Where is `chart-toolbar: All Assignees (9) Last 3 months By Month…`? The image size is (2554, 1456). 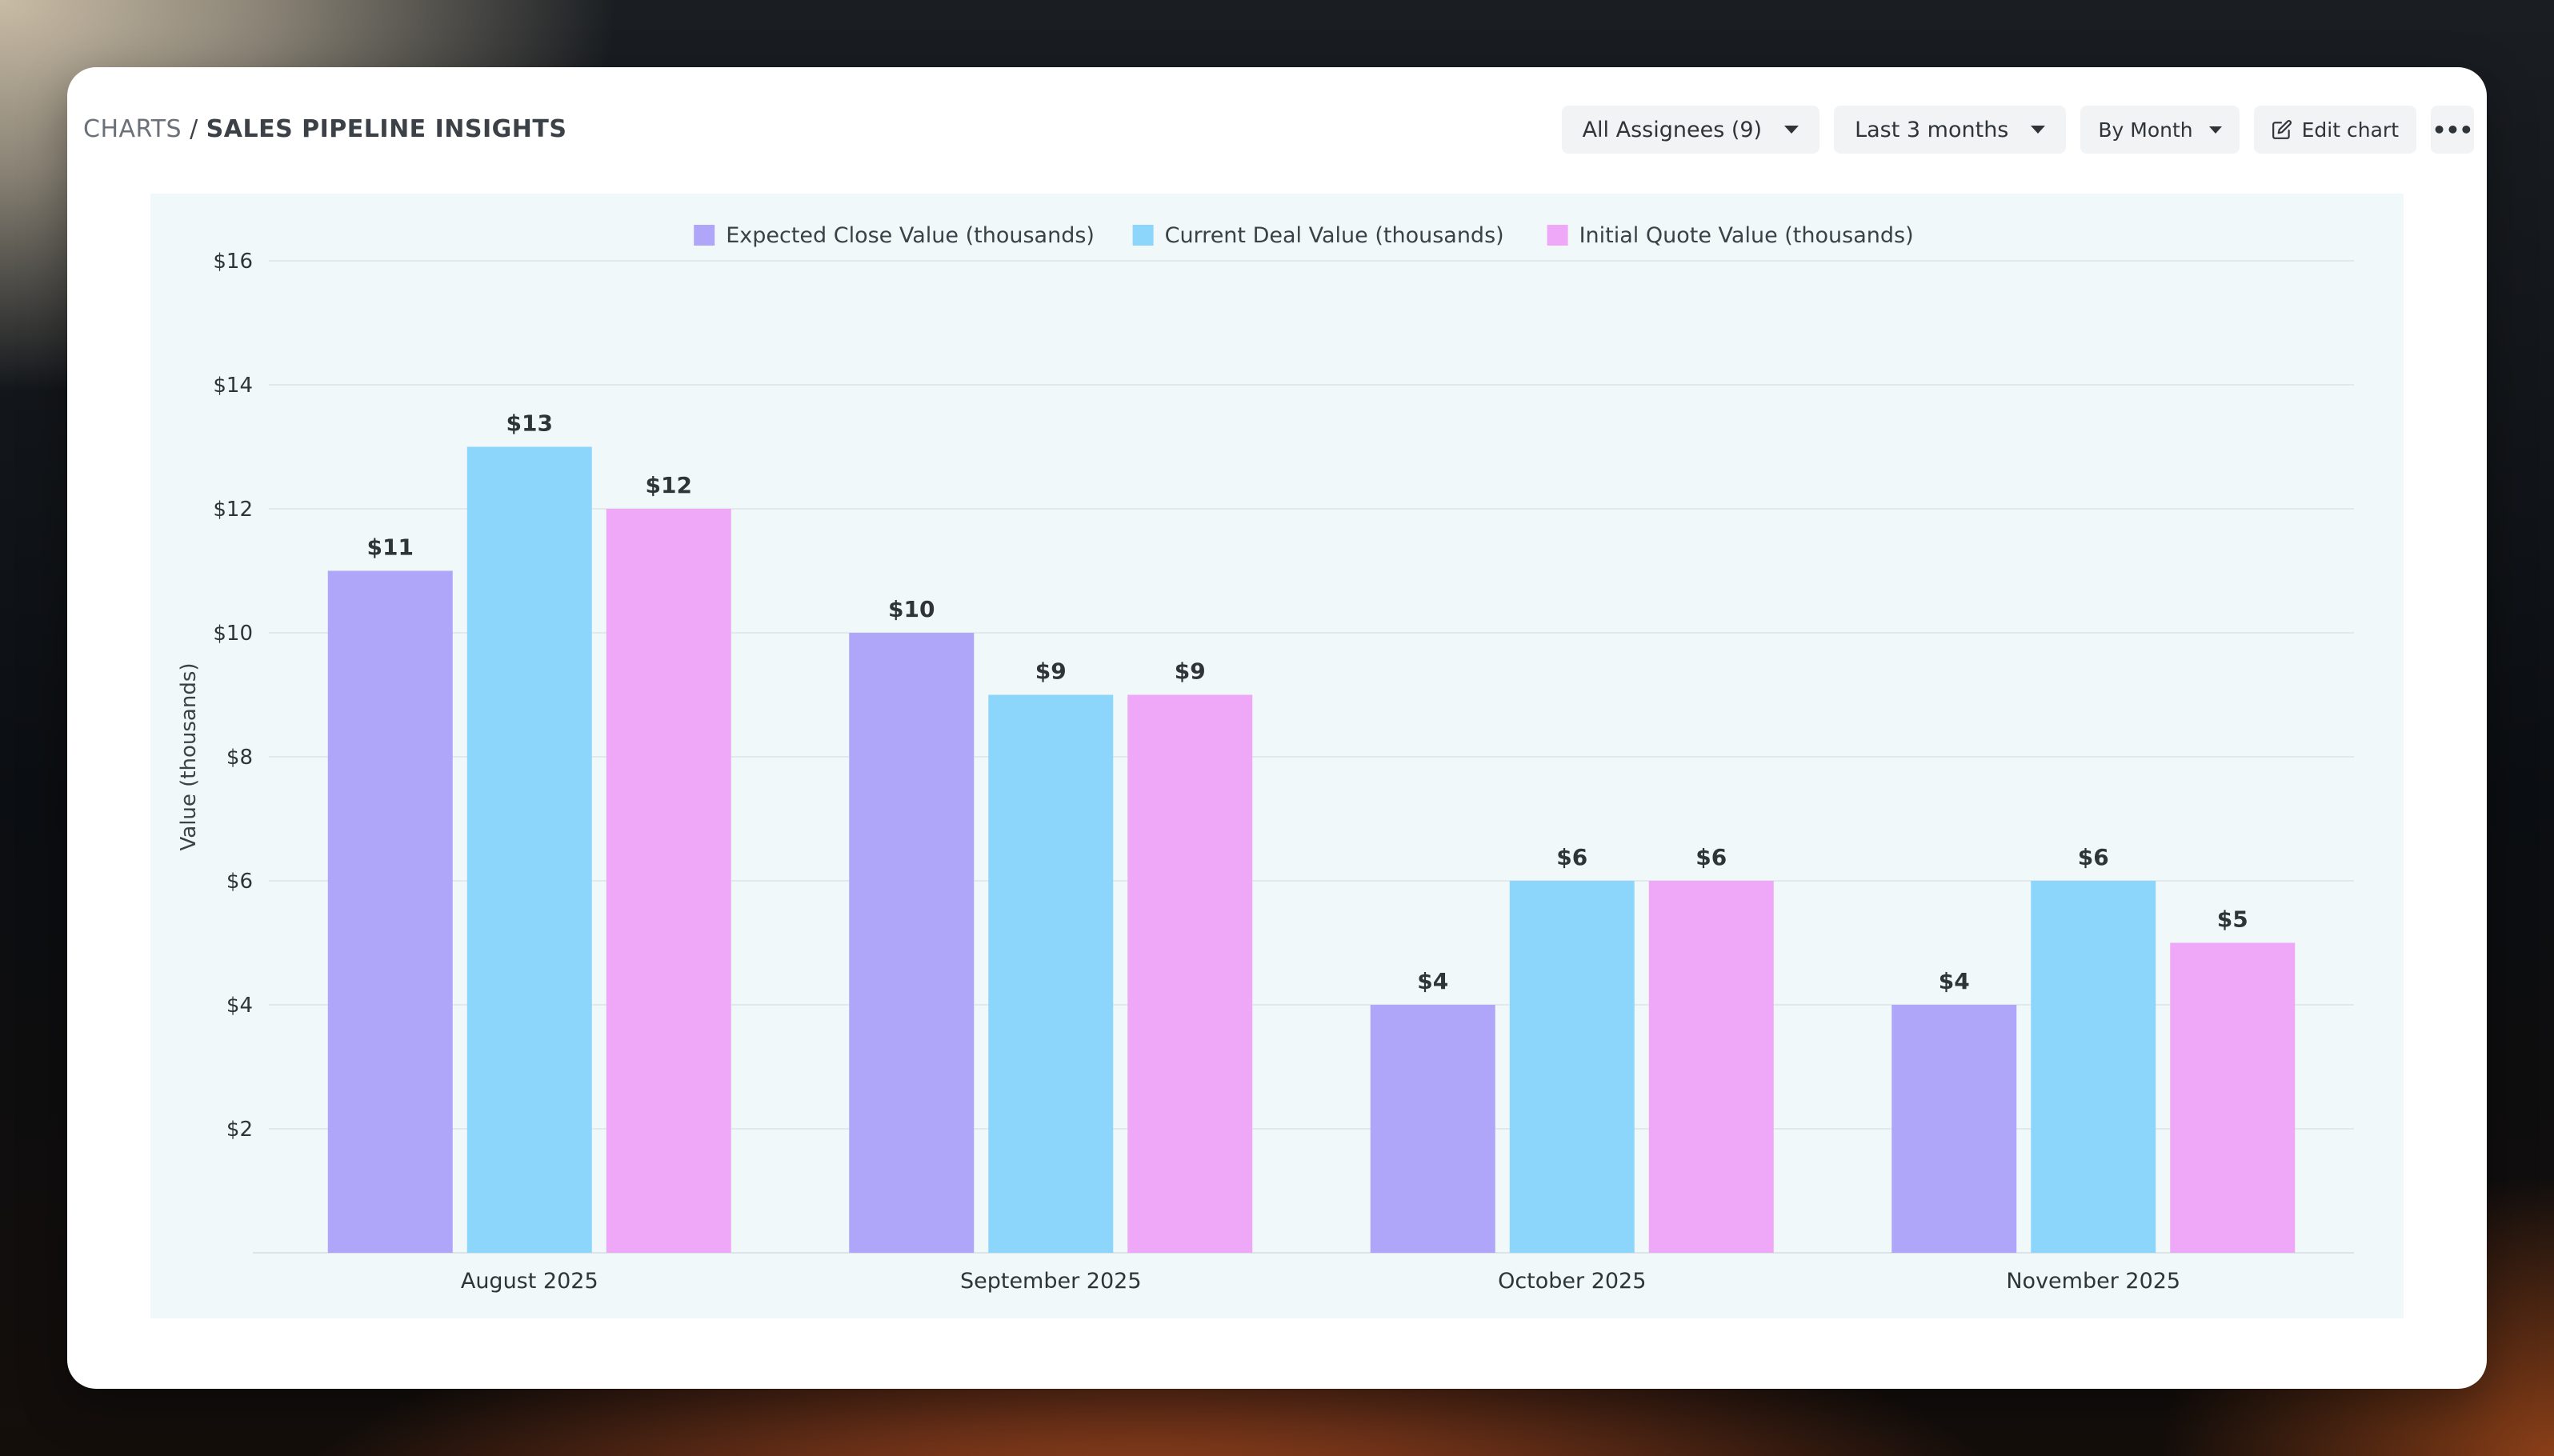
chart-toolbar: All Assignees (9) Last 3 months By Month… is located at coordinates (2018, 130).